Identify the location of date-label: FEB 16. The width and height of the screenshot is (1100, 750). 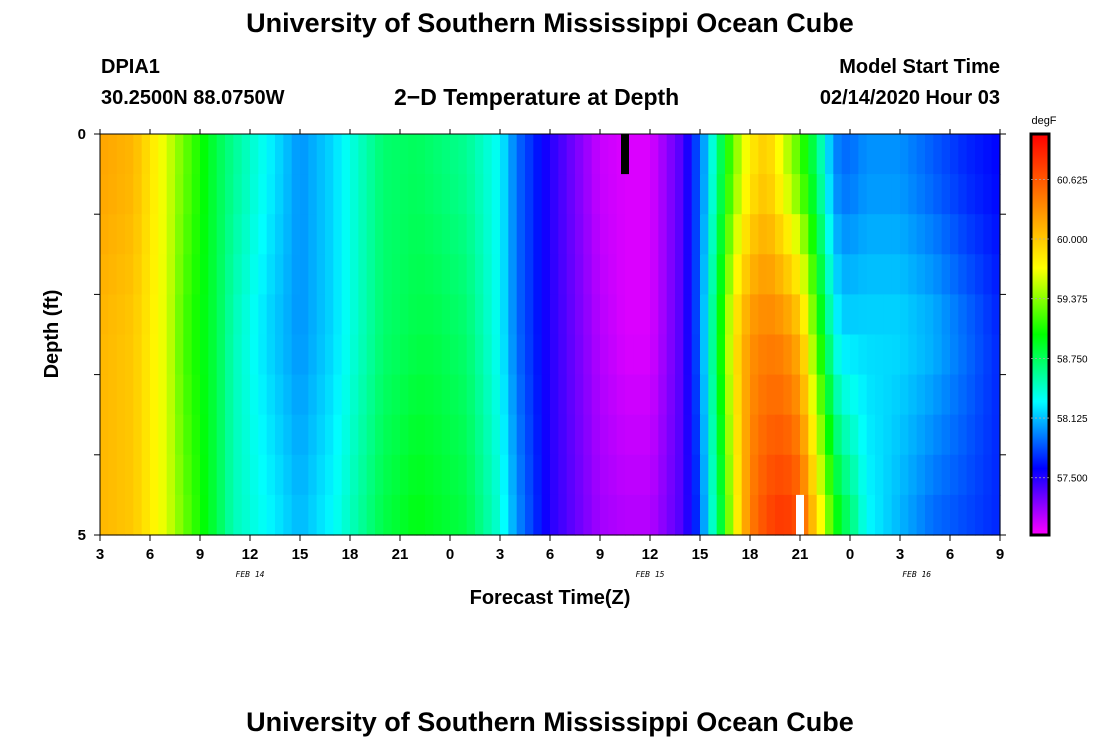
(916, 574).